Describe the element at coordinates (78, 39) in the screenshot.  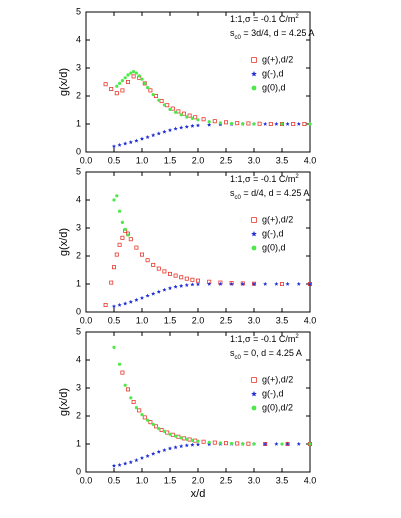
I see `y-tick-label: 4` at that location.